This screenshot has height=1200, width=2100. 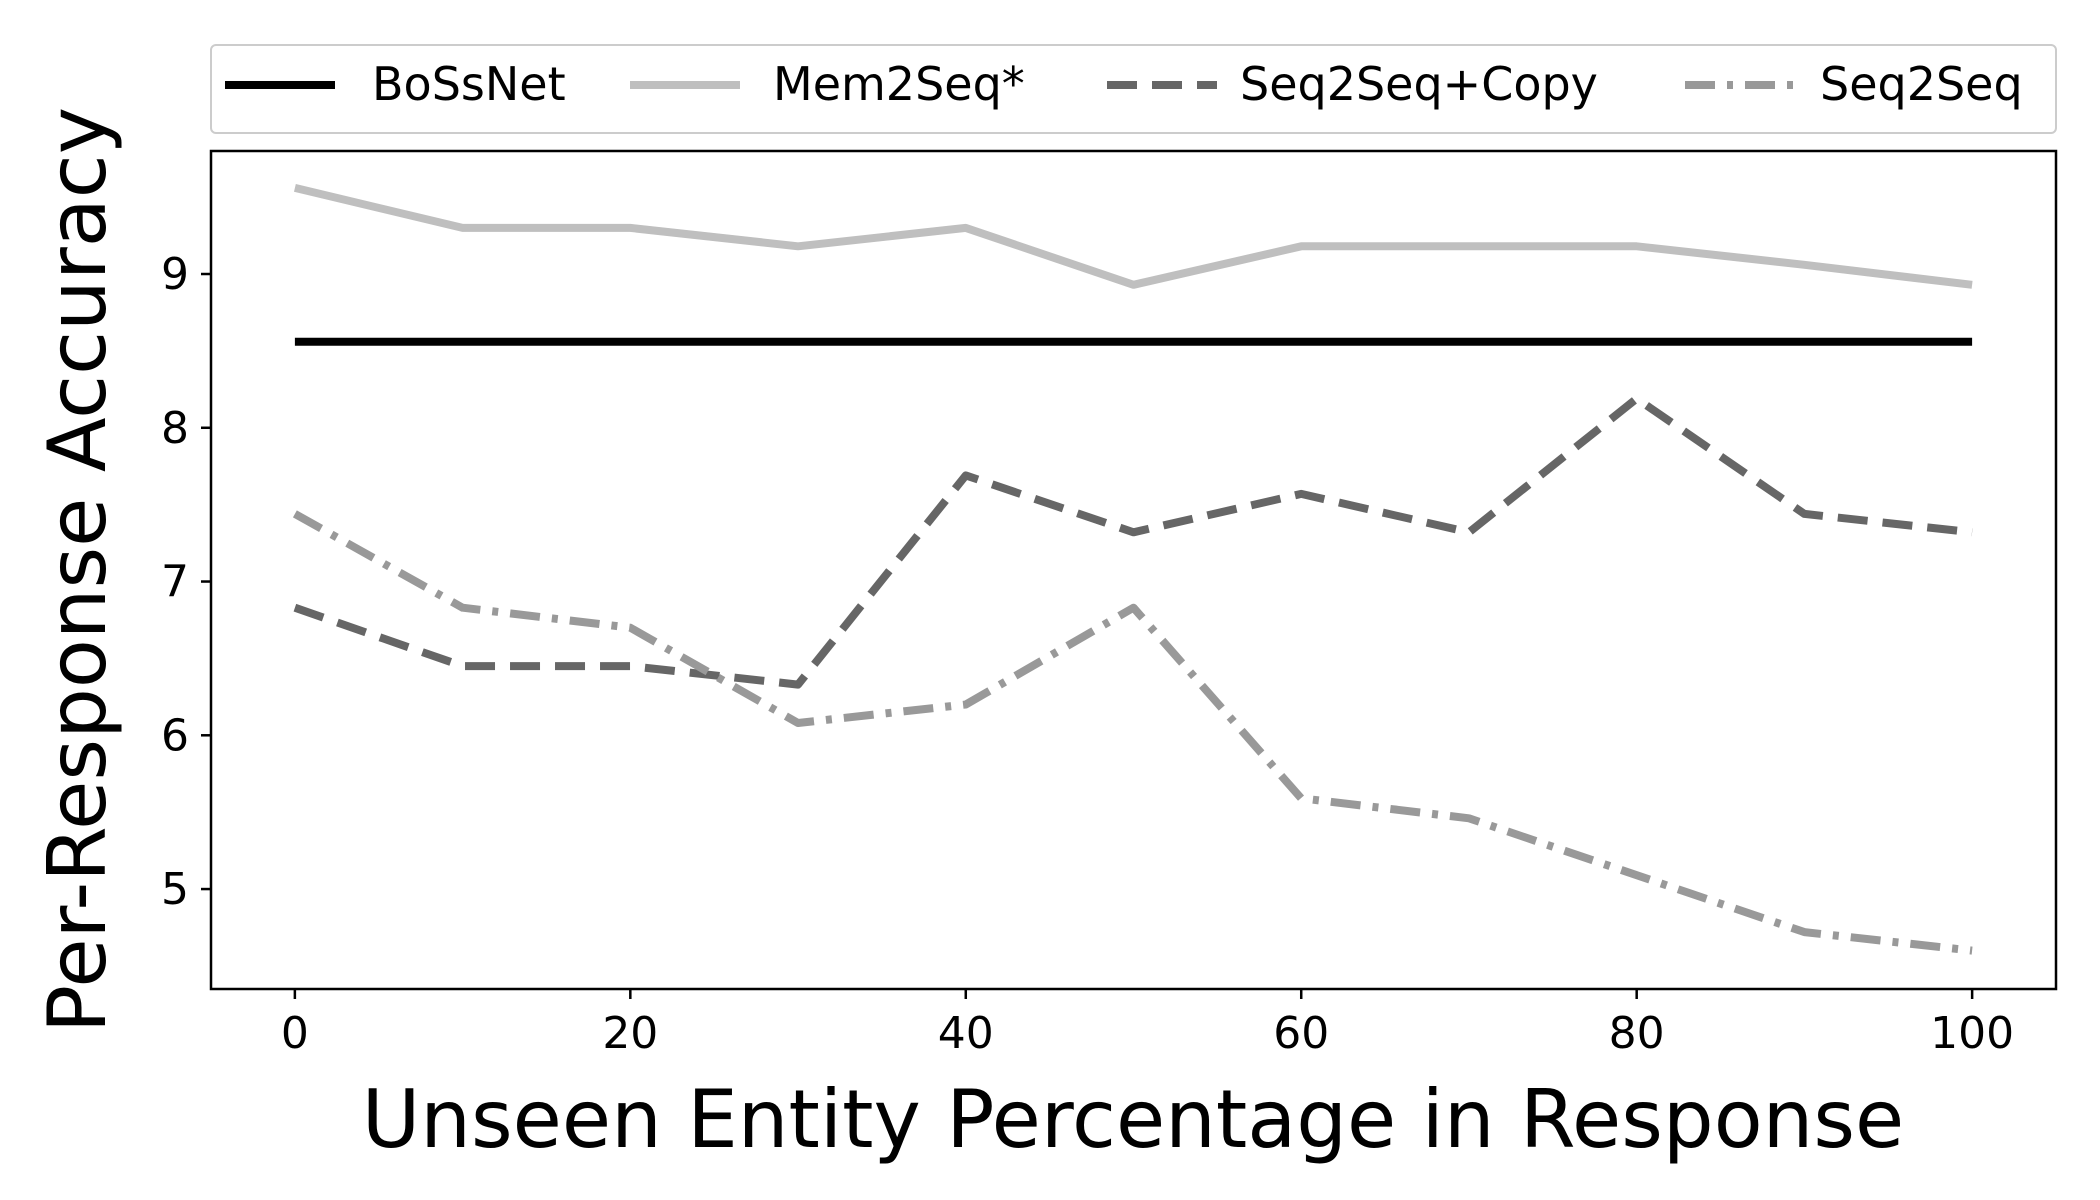 What do you see at coordinates (1301, 1033) in the screenshot?
I see `x-tick-label: 60` at bounding box center [1301, 1033].